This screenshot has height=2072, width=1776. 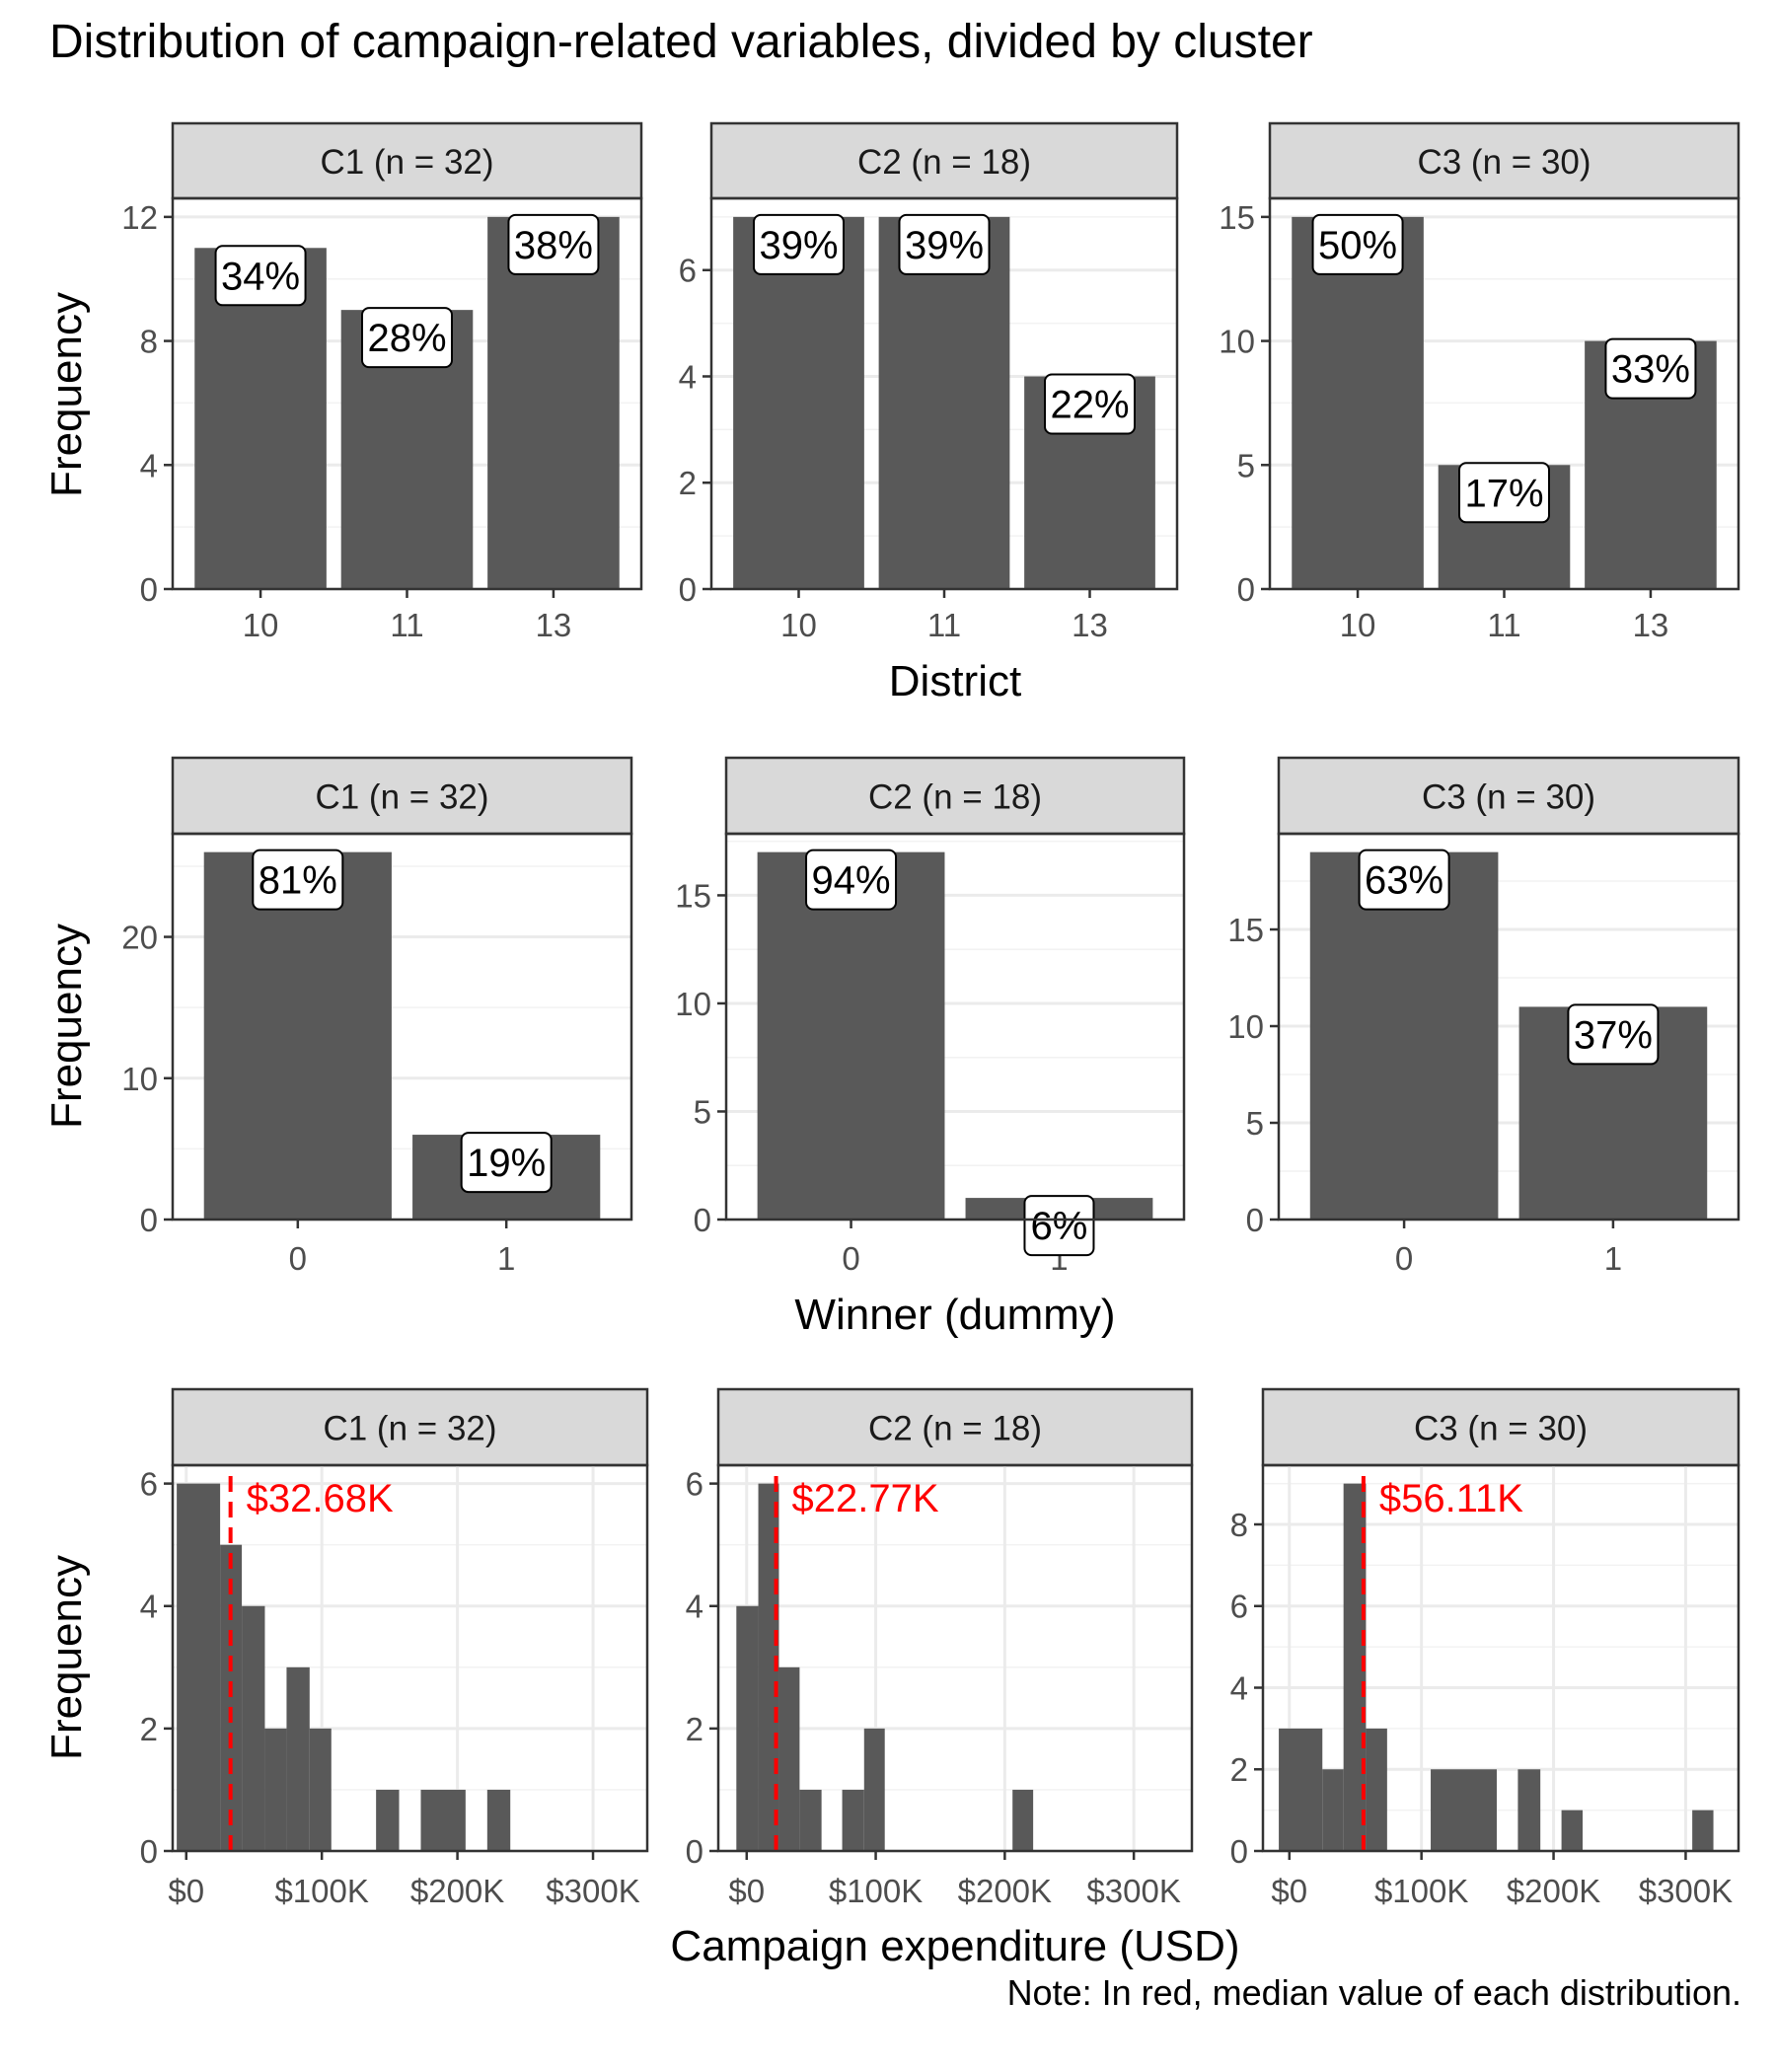 What do you see at coordinates (1358, 246) in the screenshot?
I see `data-label: 50%` at bounding box center [1358, 246].